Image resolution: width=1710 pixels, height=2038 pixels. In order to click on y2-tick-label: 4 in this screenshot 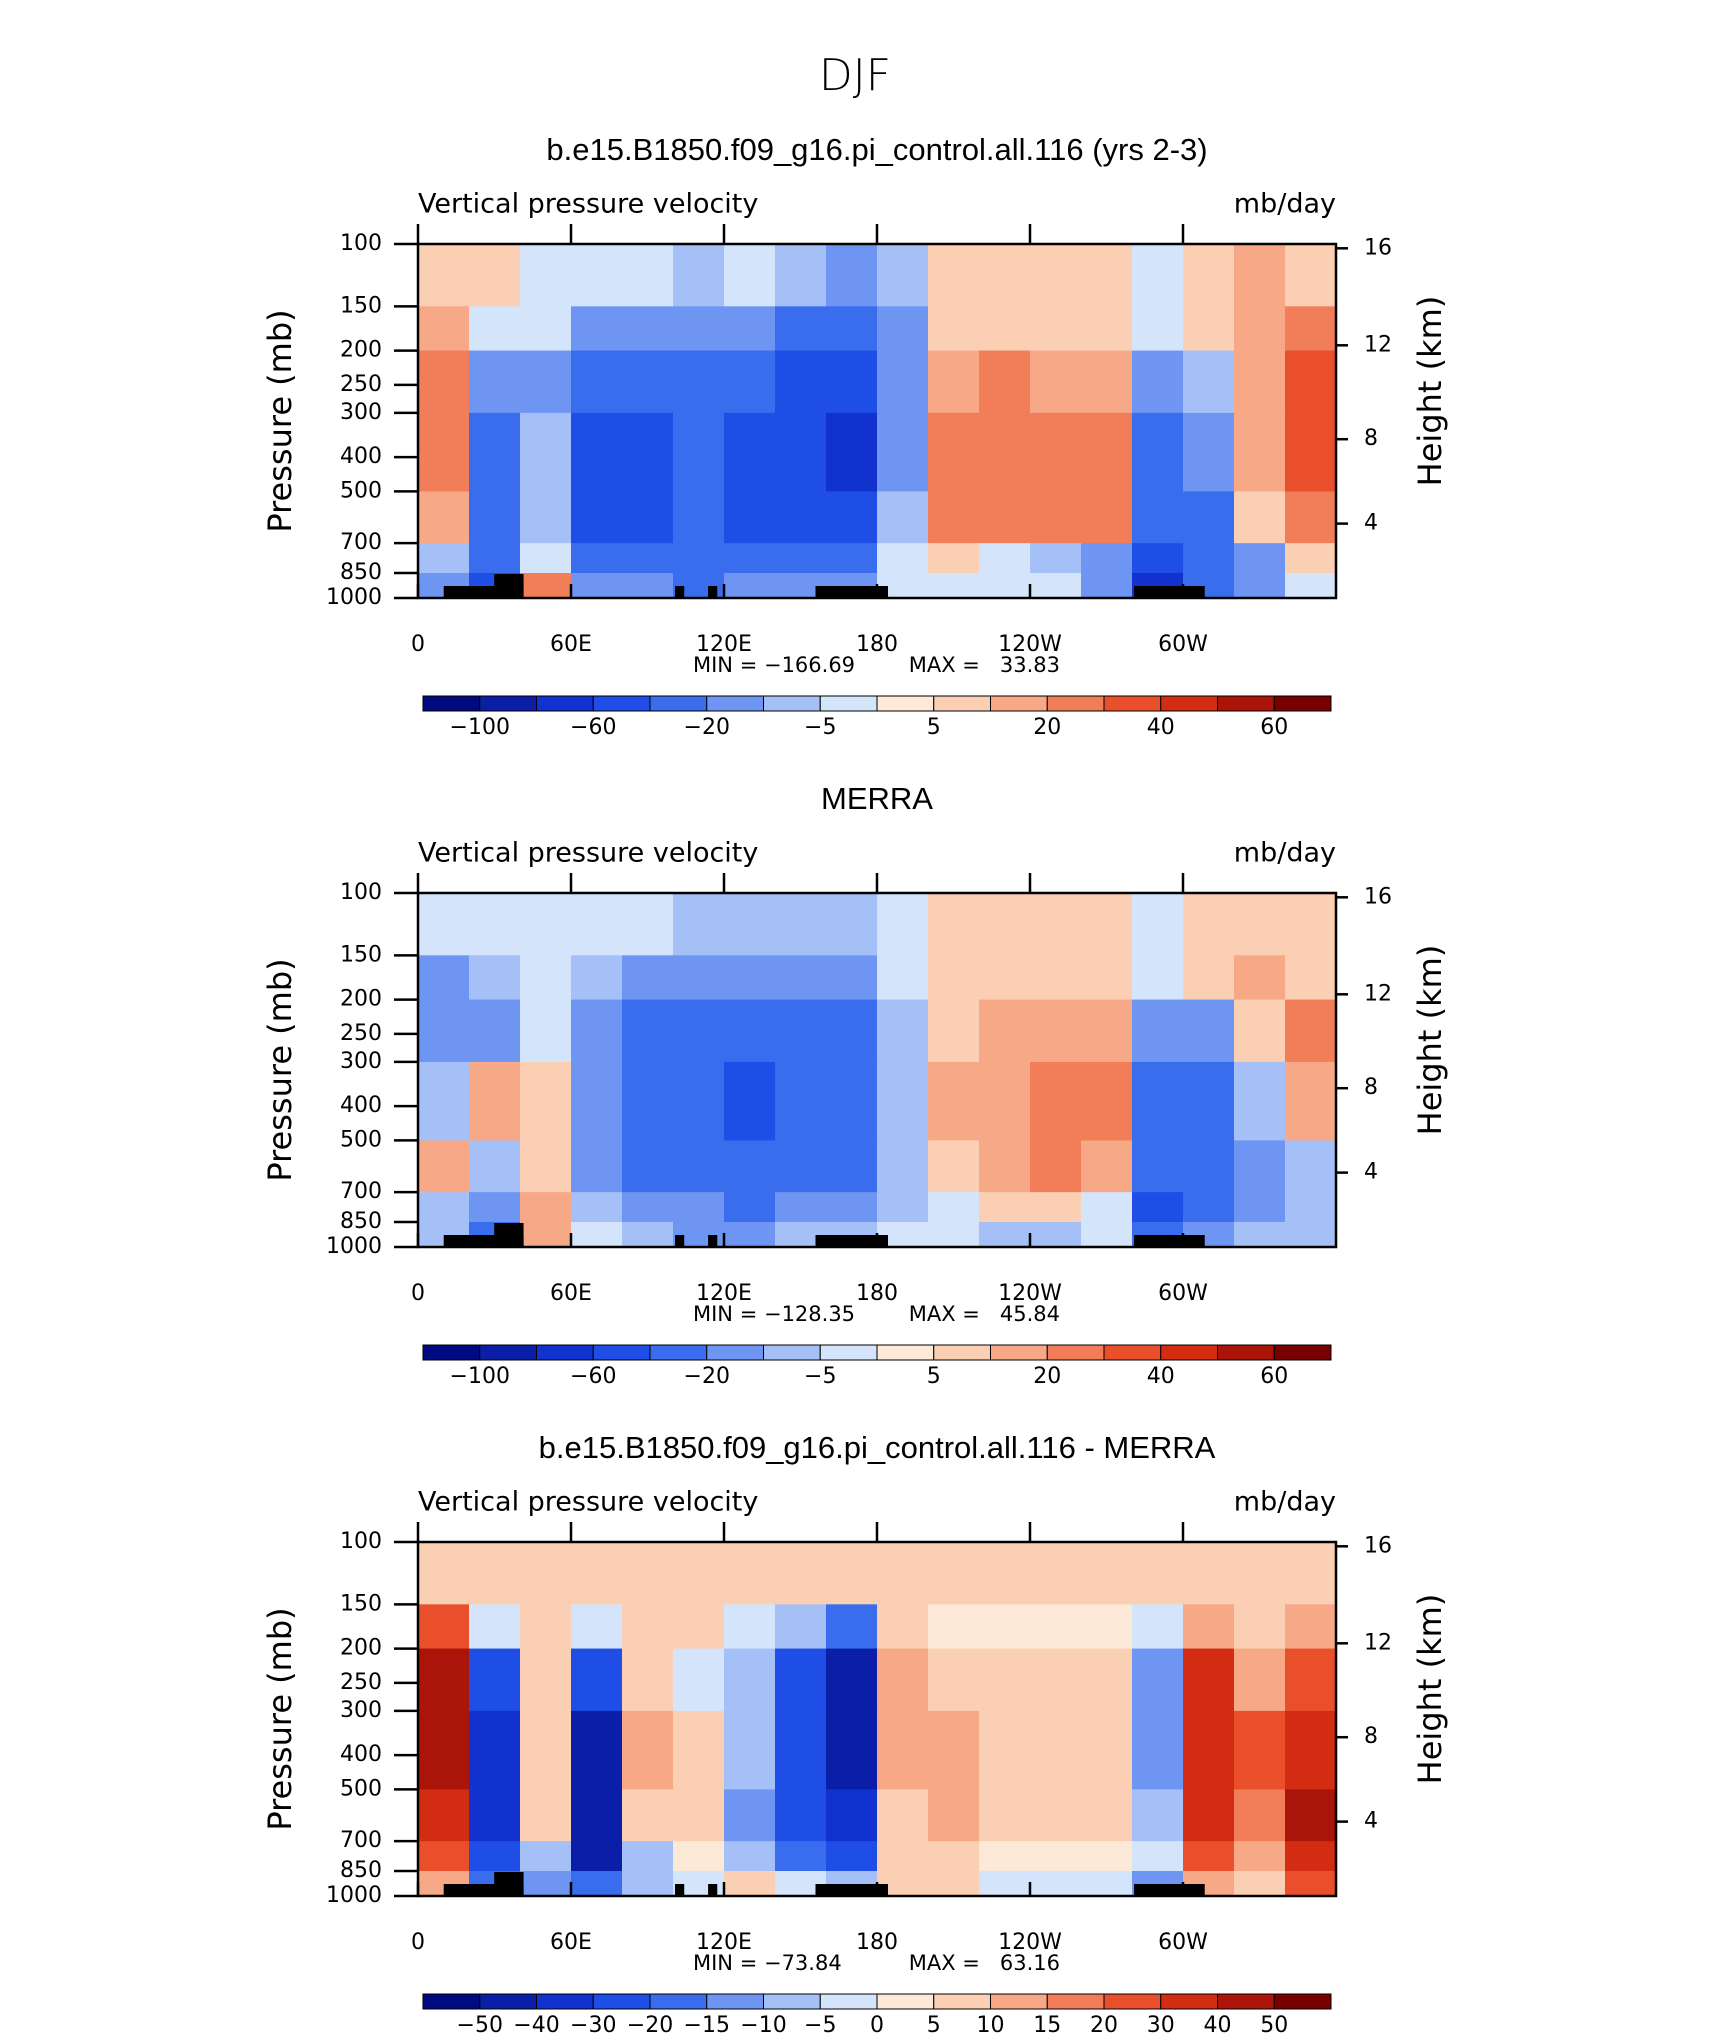, I will do `click(1371, 1821)`.